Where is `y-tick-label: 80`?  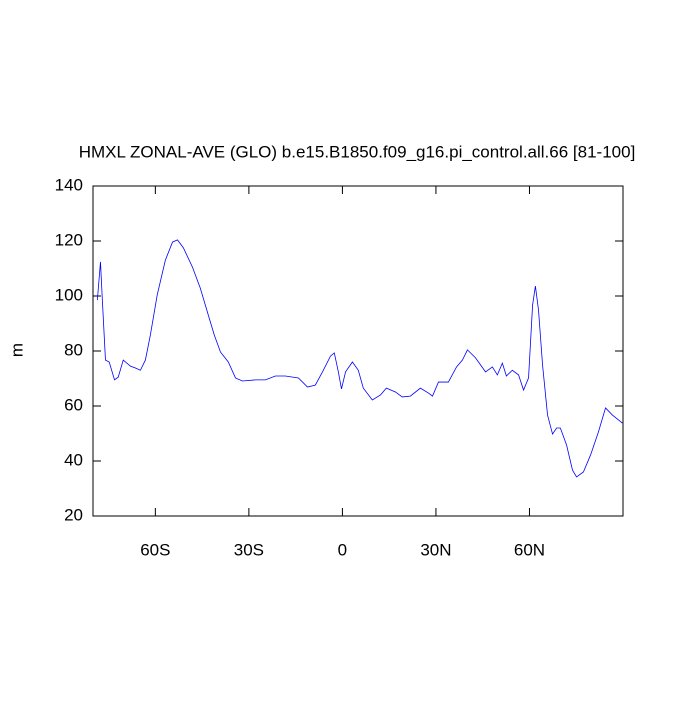 y-tick-label: 80 is located at coordinates (73, 349).